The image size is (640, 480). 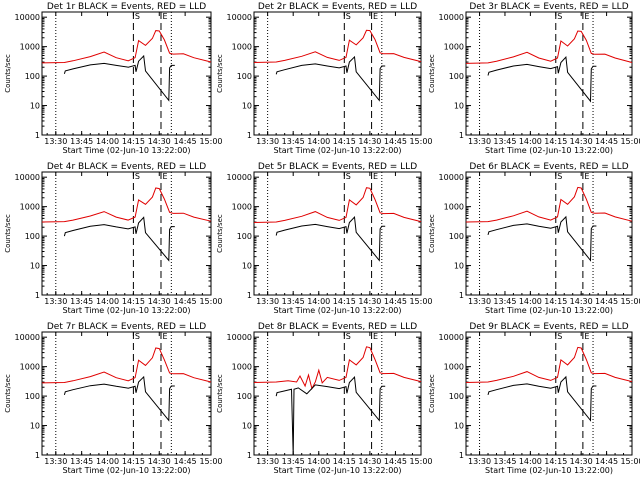 What do you see at coordinates (126, 167) in the screenshot?
I see `panel-title: Det 4r BLACK = Events, RED = LLD` at bounding box center [126, 167].